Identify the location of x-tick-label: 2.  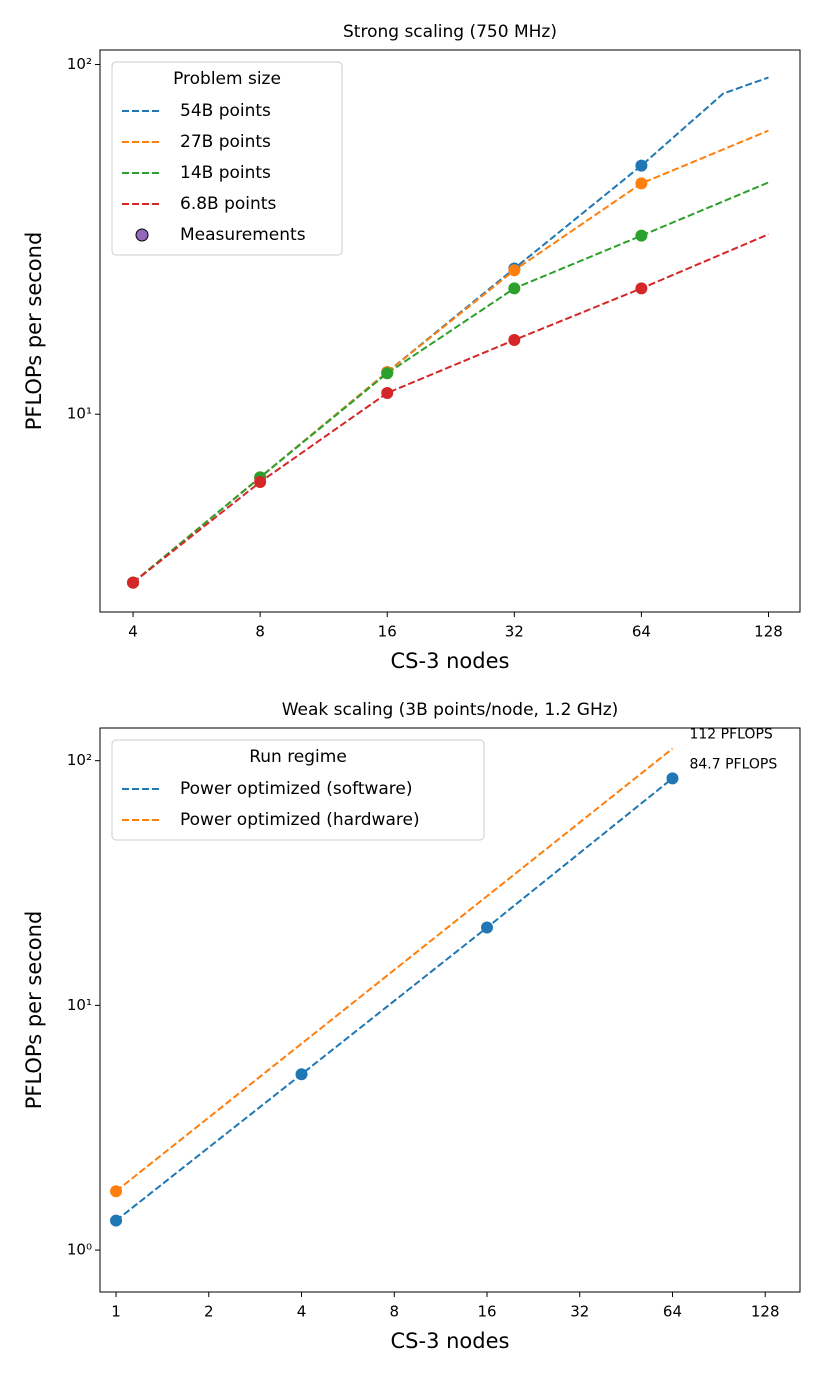
(209, 1312).